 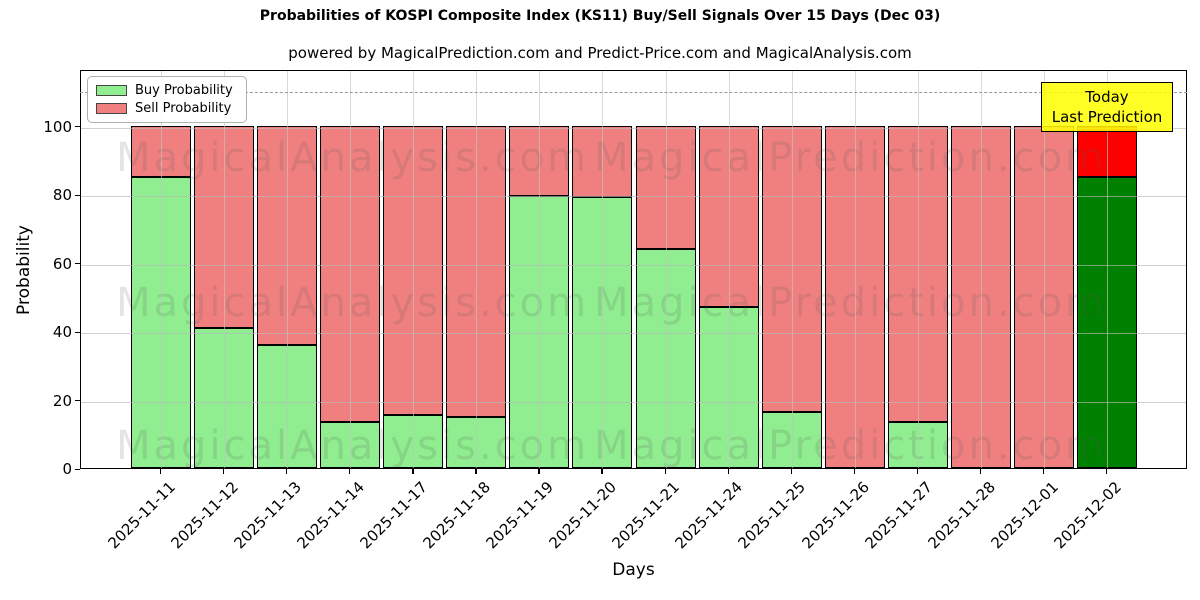 I want to click on x-tick-label: 2025-12-02, so click(x=1087, y=515).